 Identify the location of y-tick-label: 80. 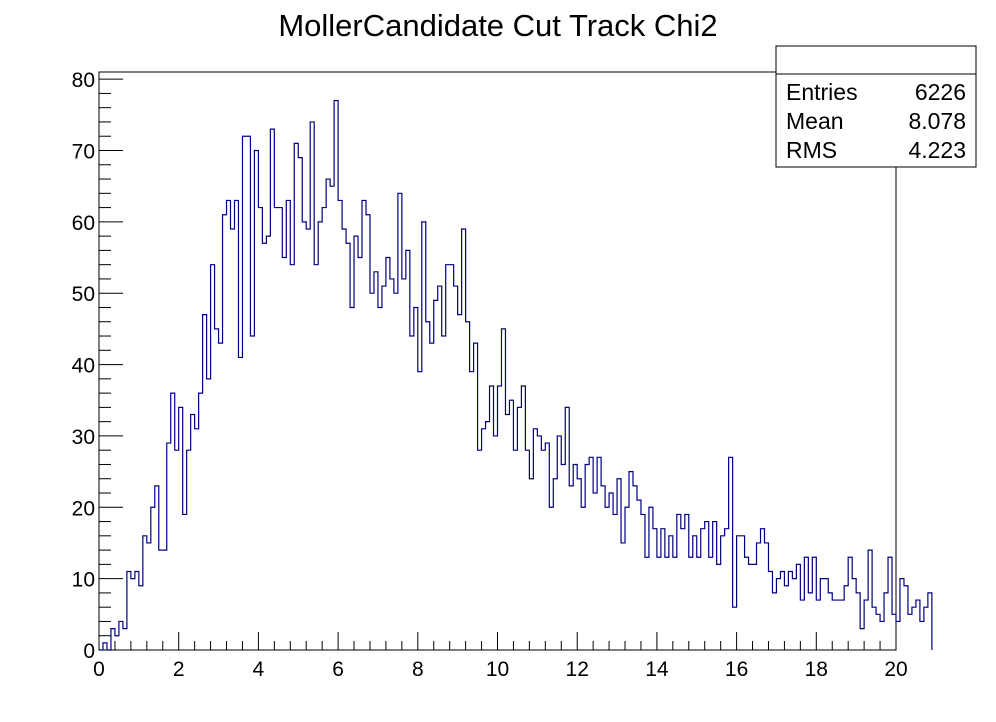
(83, 80).